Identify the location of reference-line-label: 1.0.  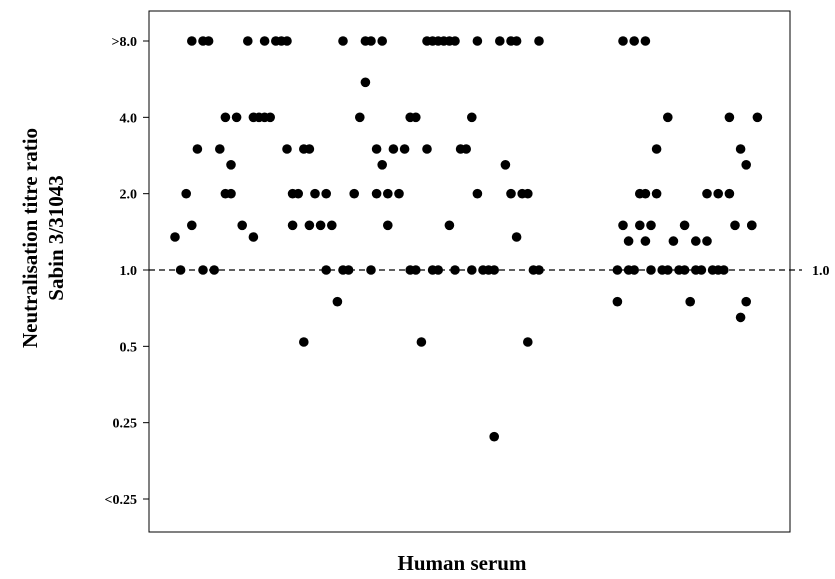
(821, 271).